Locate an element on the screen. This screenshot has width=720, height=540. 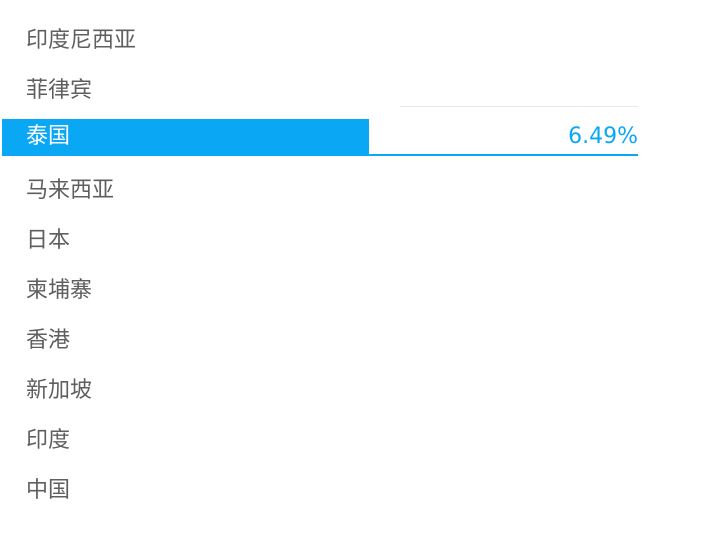
list-item: 印度 is located at coordinates (360, 441).